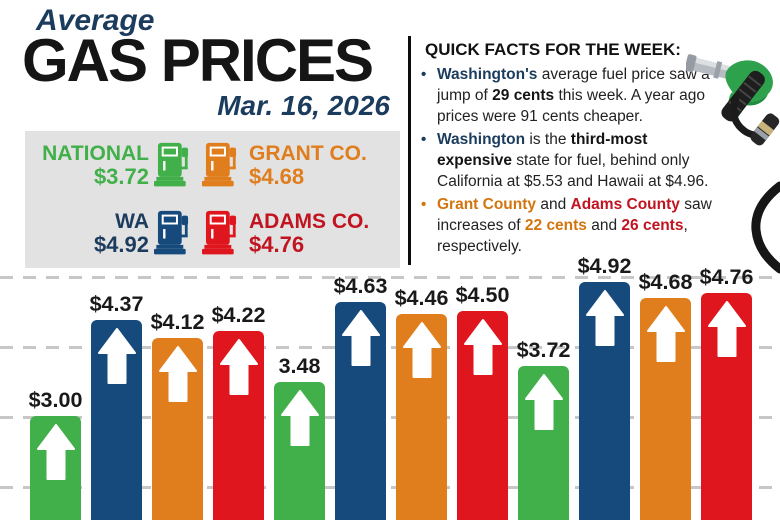  Describe the element at coordinates (482, 295) in the screenshot. I see `bar-value-label: $4.50` at that location.